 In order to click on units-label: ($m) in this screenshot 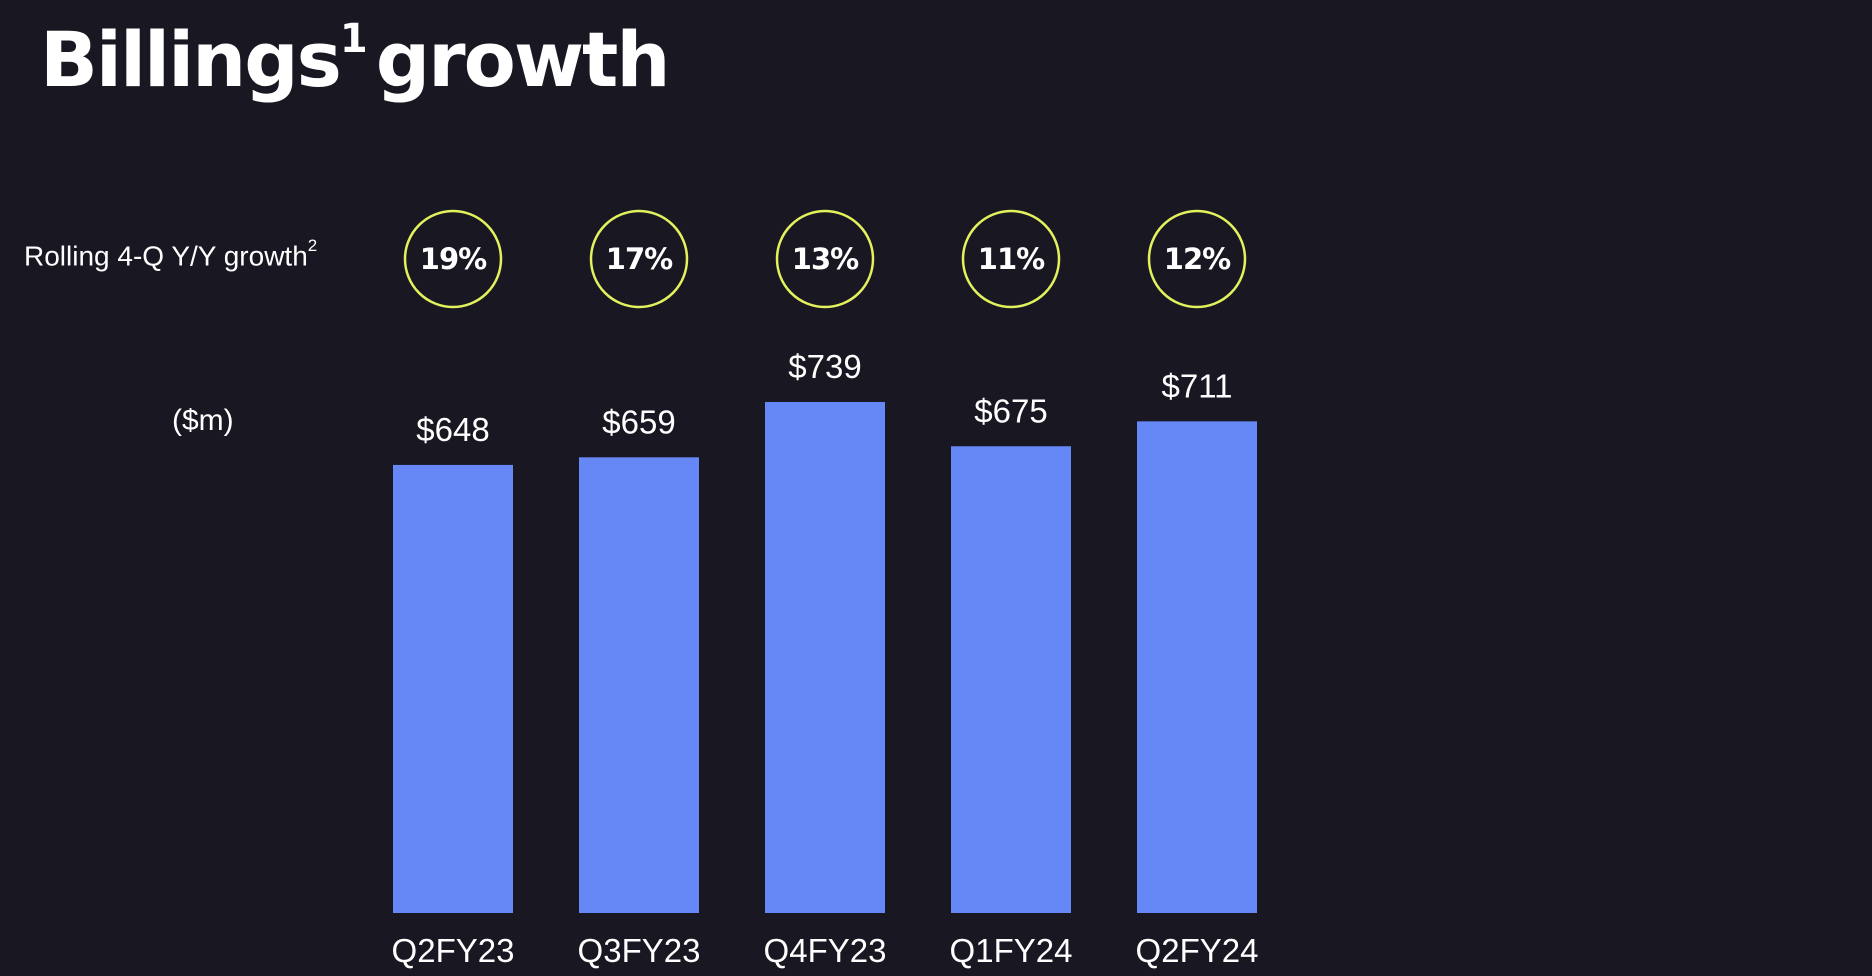, I will do `click(203, 420)`.